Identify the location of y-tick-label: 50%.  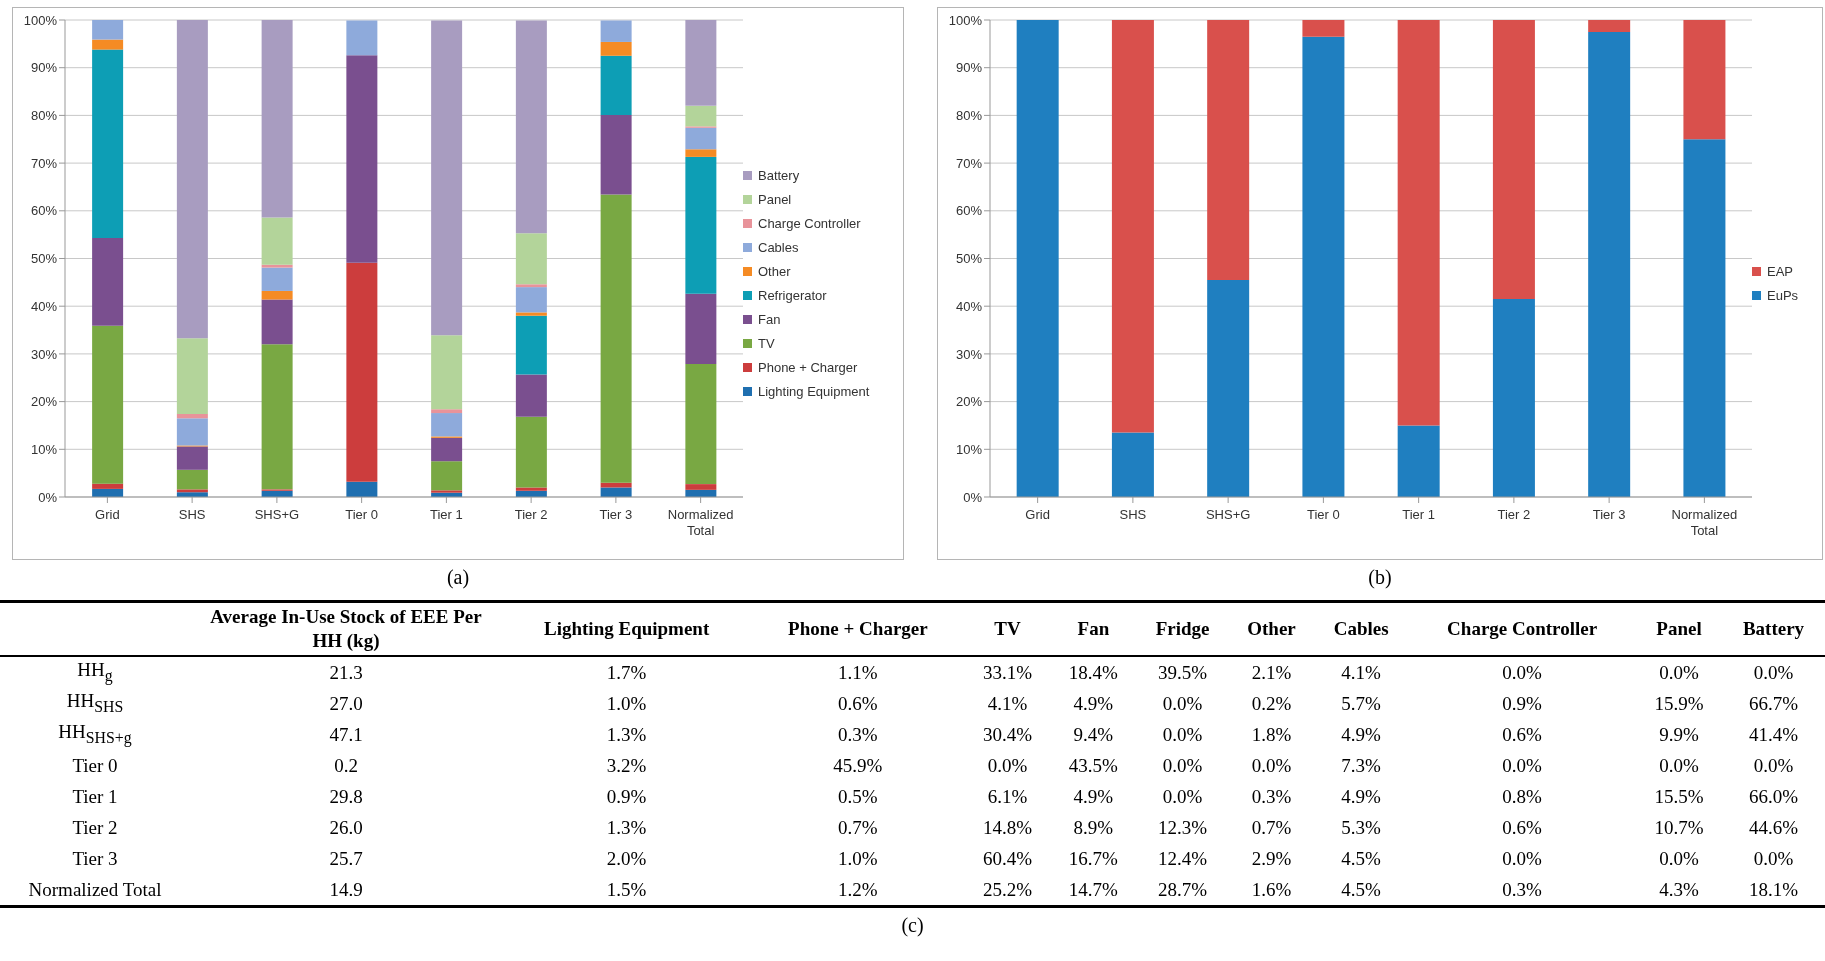
(44, 259).